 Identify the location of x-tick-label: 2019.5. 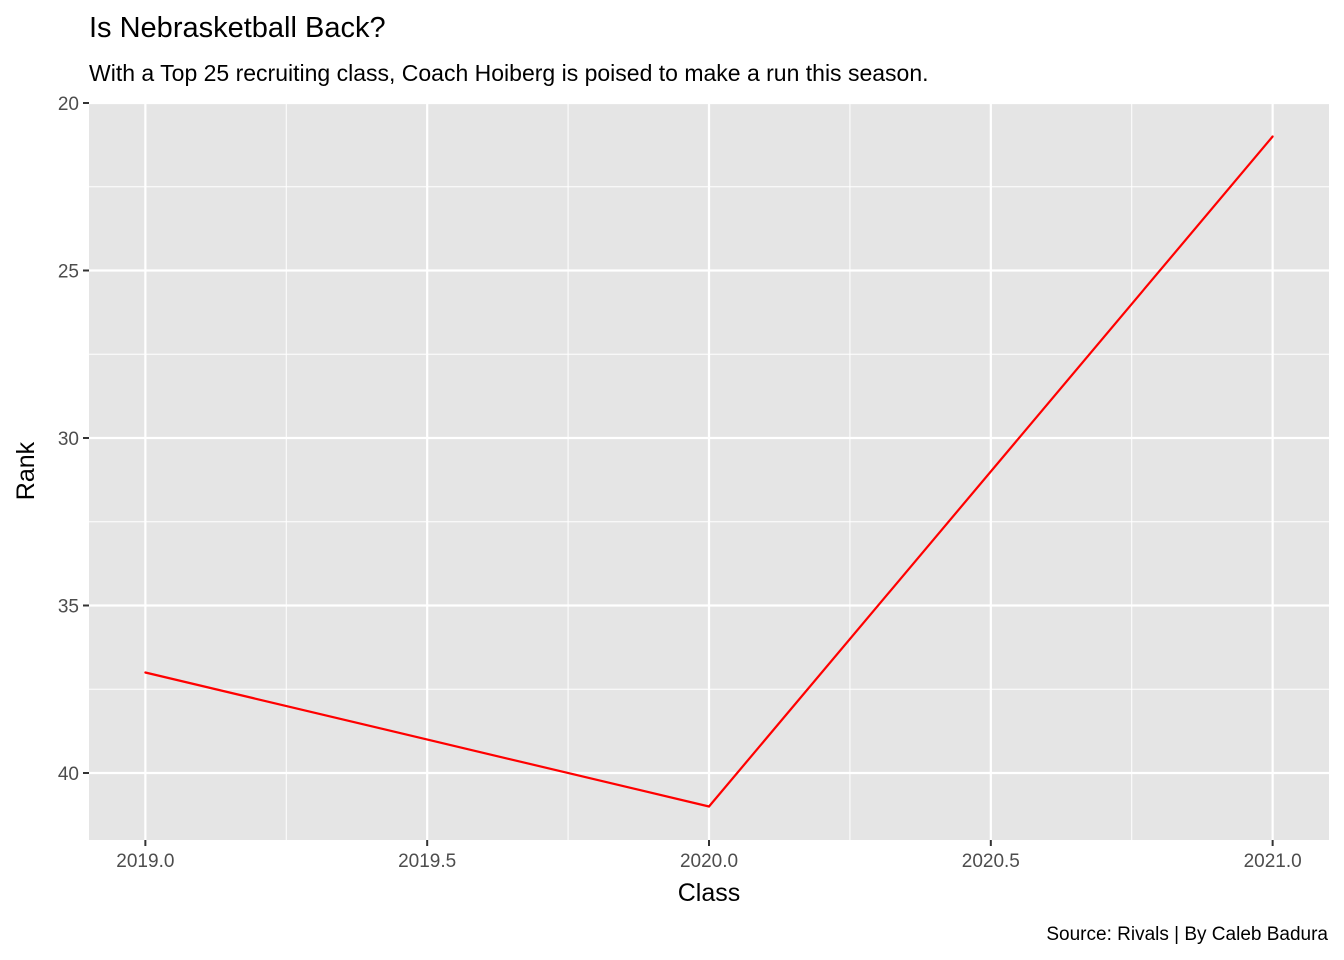
(427, 861).